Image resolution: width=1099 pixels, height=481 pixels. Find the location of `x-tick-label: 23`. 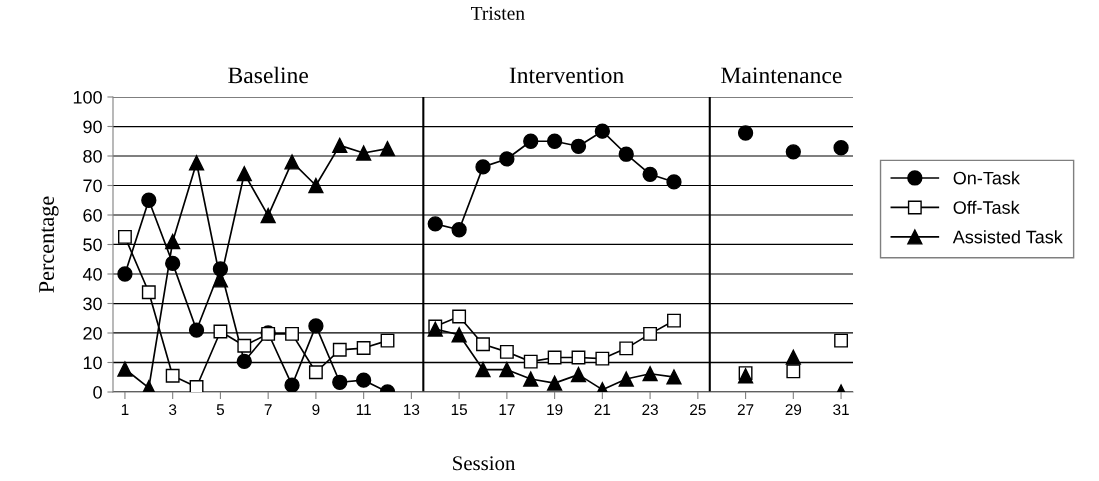

x-tick-label: 23 is located at coordinates (650, 410).